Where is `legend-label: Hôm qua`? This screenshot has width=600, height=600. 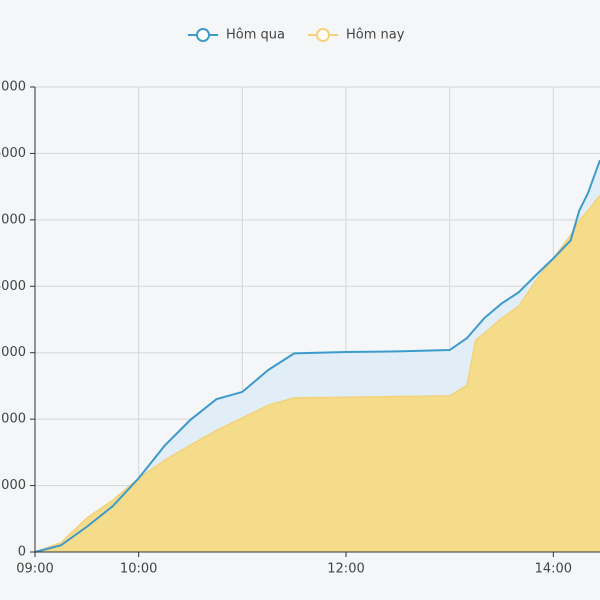 legend-label: Hôm qua is located at coordinates (255, 35).